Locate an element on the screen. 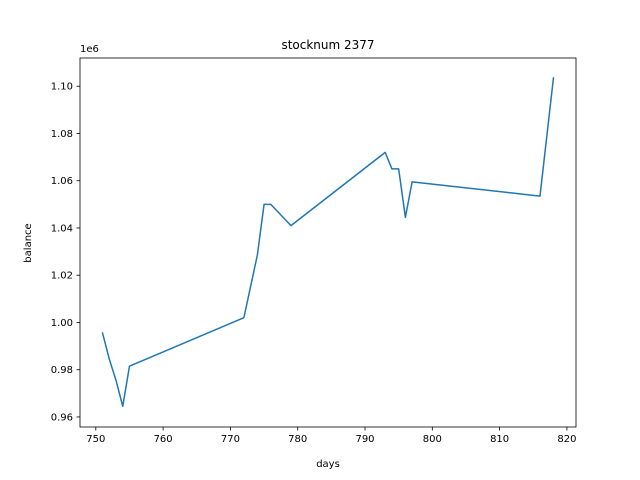  y-offset-label: 1e6 is located at coordinates (89, 49).